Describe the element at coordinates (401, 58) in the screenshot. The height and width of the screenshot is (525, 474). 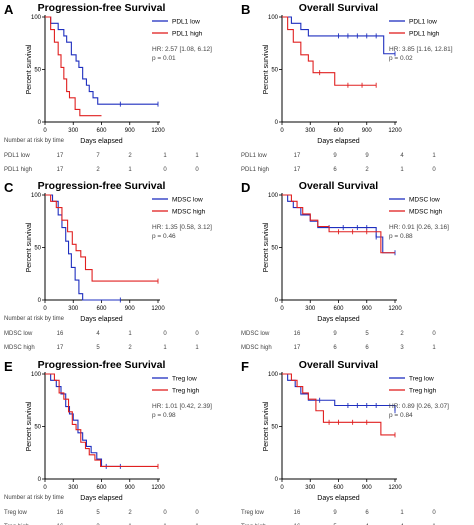
I see `p-value: p = 0.02` at that location.